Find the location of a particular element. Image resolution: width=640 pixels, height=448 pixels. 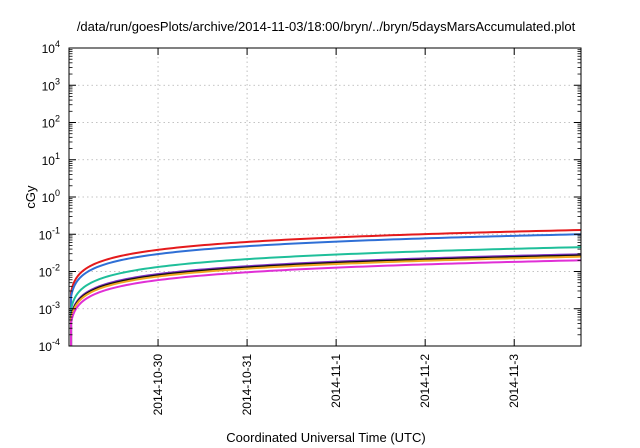

x-axis-label: Coordinated Universal Time (UTC) is located at coordinates (325, 437).